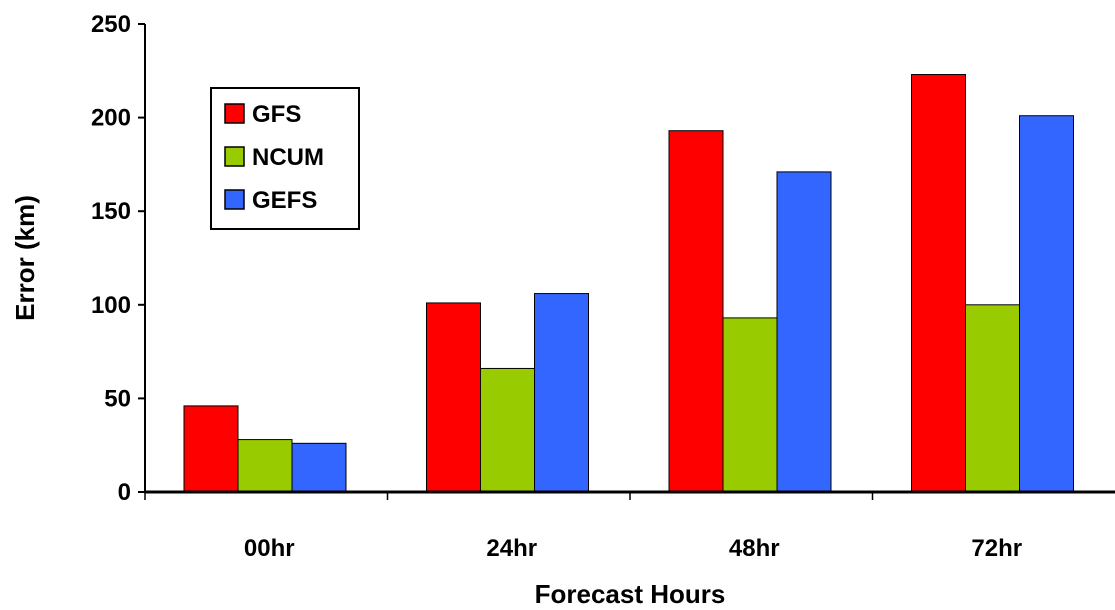  What do you see at coordinates (234, 199) in the screenshot?
I see `legend-swatch-gefs` at bounding box center [234, 199].